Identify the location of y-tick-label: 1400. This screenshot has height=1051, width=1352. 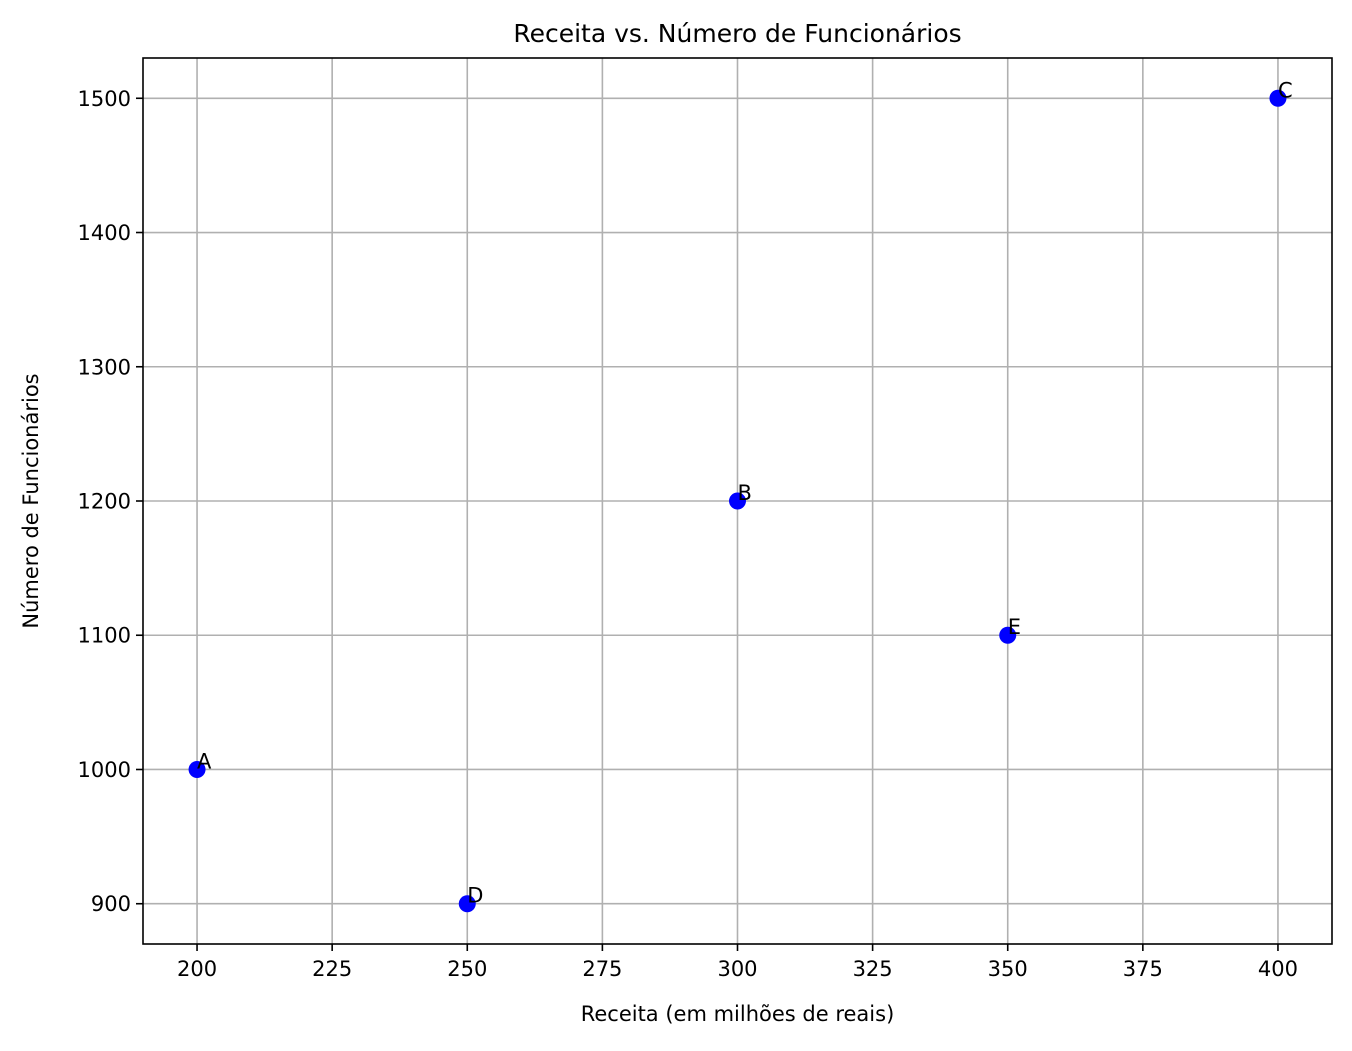
(104, 233).